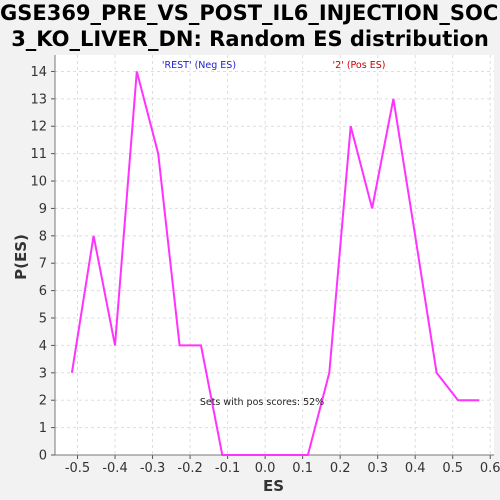 The width and height of the screenshot is (500, 500). I want to click on x-tick-label: -0.5, so click(77, 468).